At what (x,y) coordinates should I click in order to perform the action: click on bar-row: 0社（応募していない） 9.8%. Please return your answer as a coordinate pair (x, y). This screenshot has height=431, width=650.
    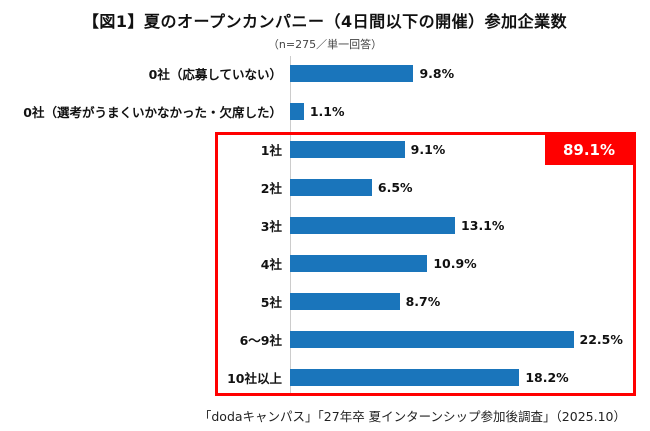
    Looking at the image, I should click on (325, 73).